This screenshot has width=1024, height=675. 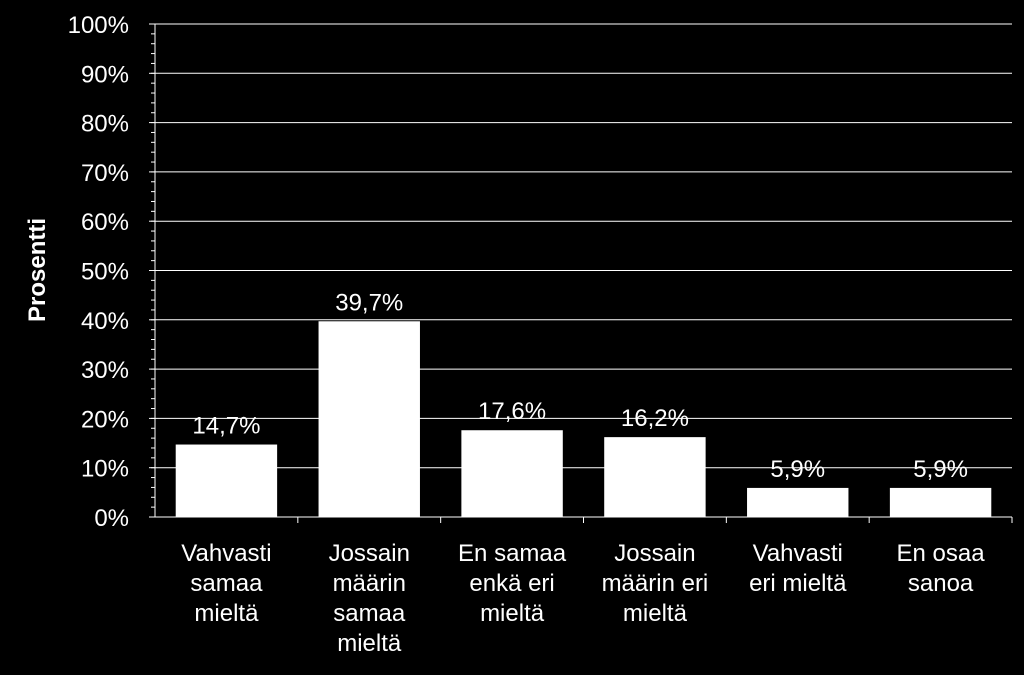 What do you see at coordinates (369, 302) in the screenshot?
I see `data-label: 39,7%` at bounding box center [369, 302].